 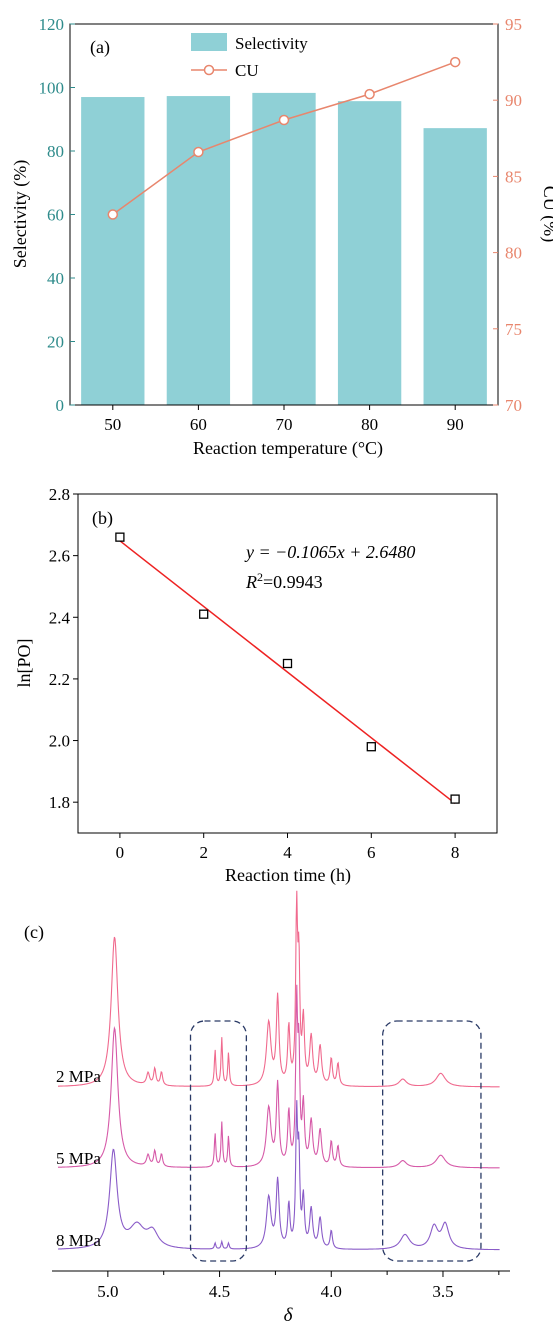 What do you see at coordinates (371, 852) in the screenshot?
I see `x-tick-label-b: 6` at bounding box center [371, 852].